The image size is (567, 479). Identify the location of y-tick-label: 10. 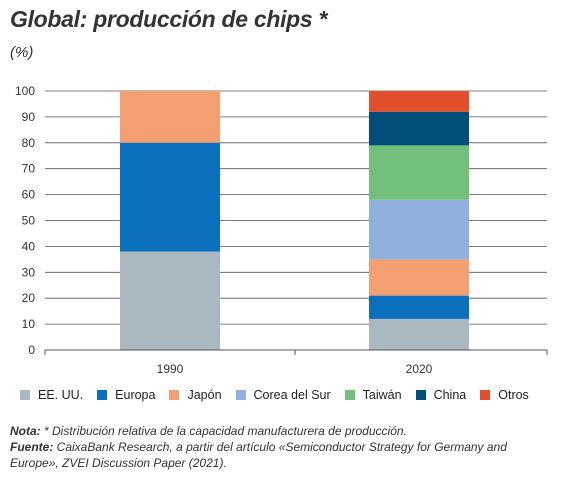
(29, 324).